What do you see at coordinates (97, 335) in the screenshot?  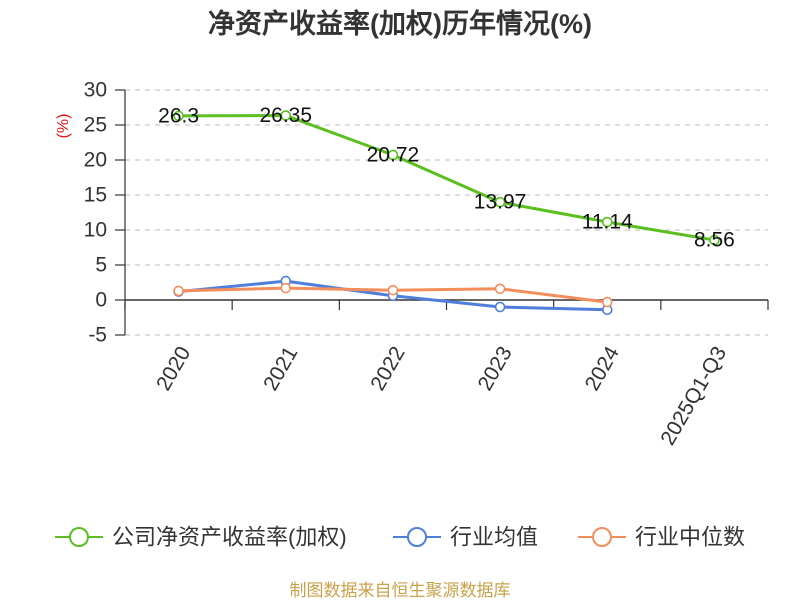 I see `y-tick-label: -5` at bounding box center [97, 335].